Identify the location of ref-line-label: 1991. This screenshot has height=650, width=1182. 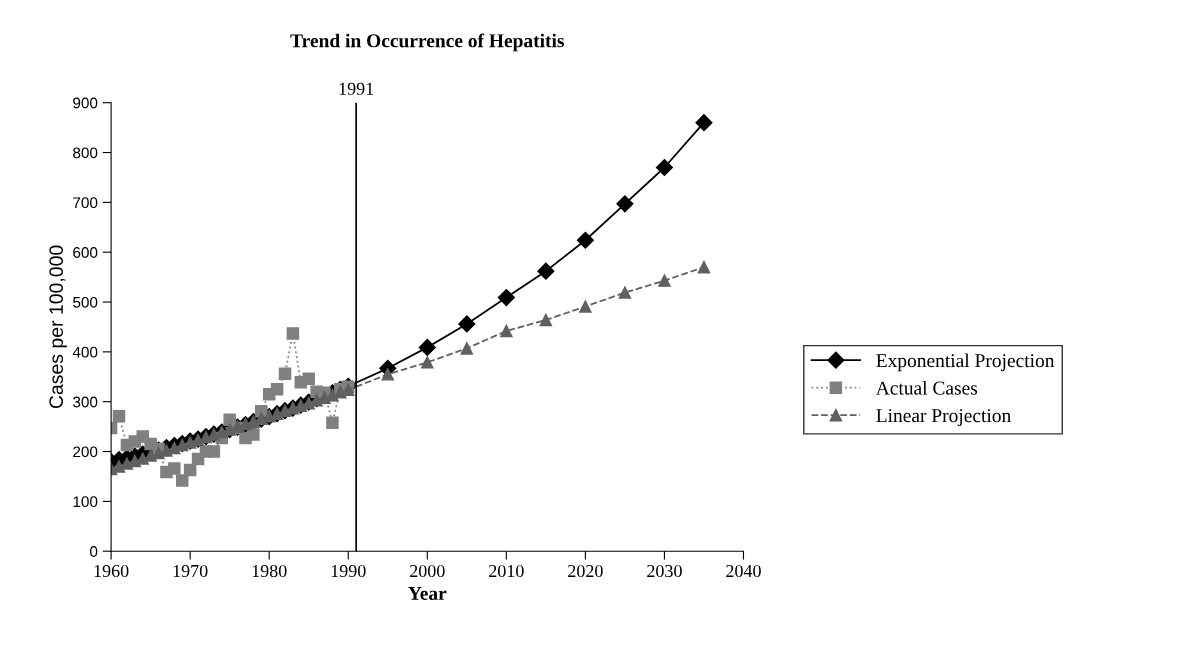
(356, 88).